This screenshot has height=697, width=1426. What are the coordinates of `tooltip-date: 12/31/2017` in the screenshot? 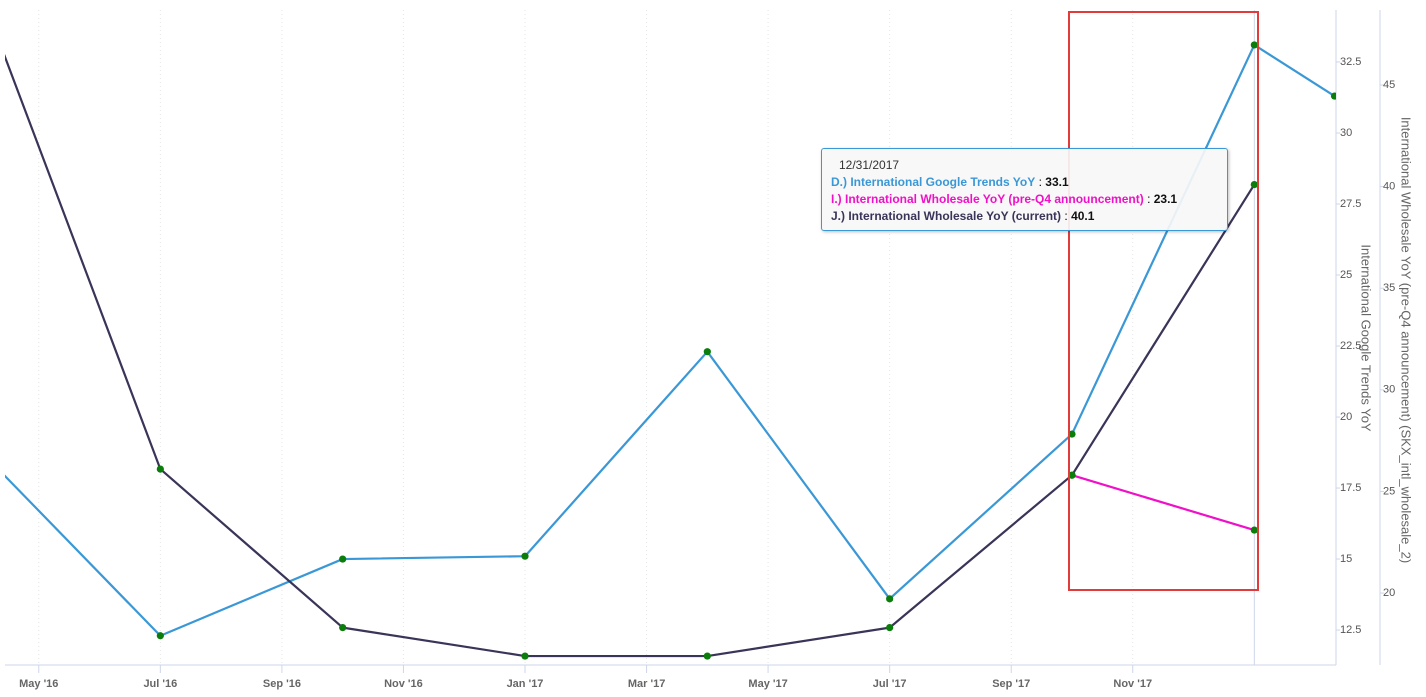 It's located at (869, 165).